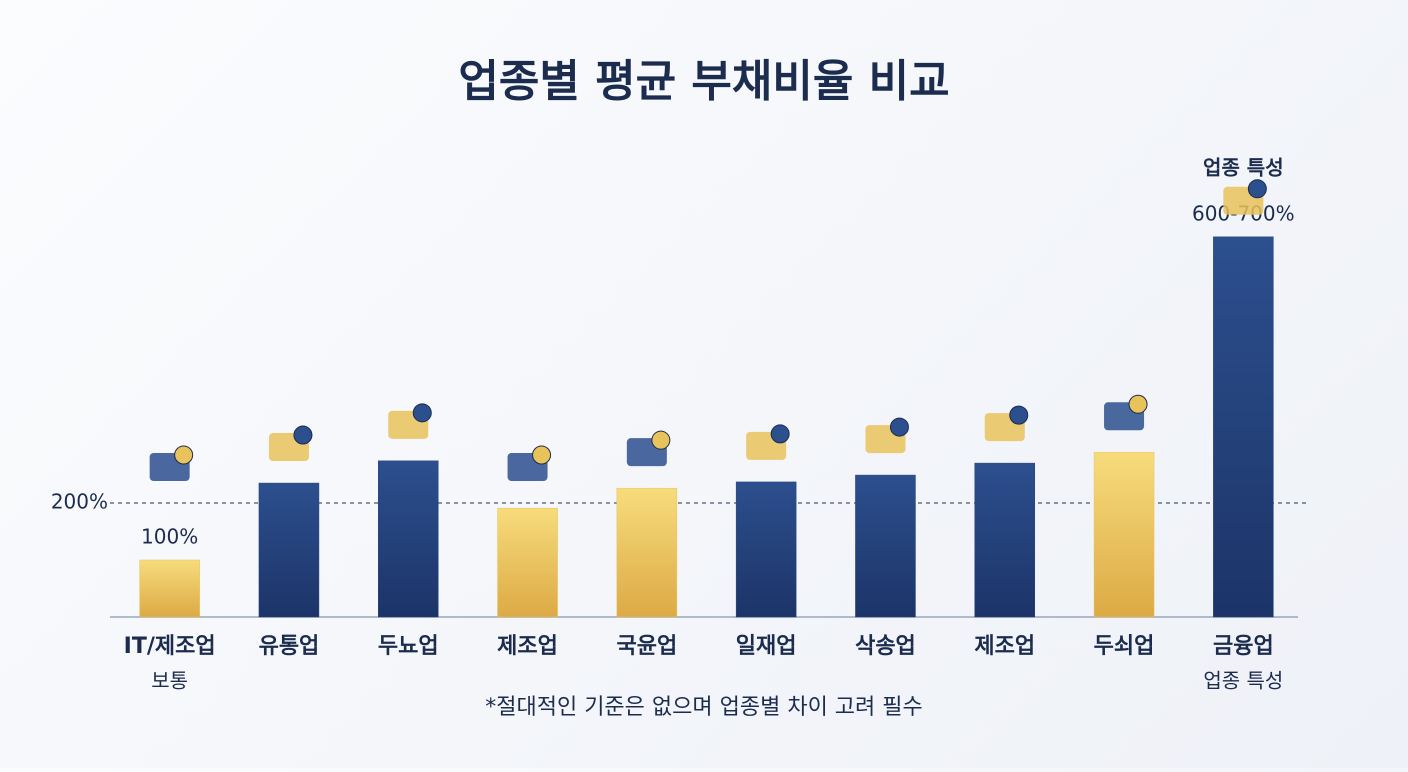  I want to click on top-note: 업종 특성, so click(1243, 167).